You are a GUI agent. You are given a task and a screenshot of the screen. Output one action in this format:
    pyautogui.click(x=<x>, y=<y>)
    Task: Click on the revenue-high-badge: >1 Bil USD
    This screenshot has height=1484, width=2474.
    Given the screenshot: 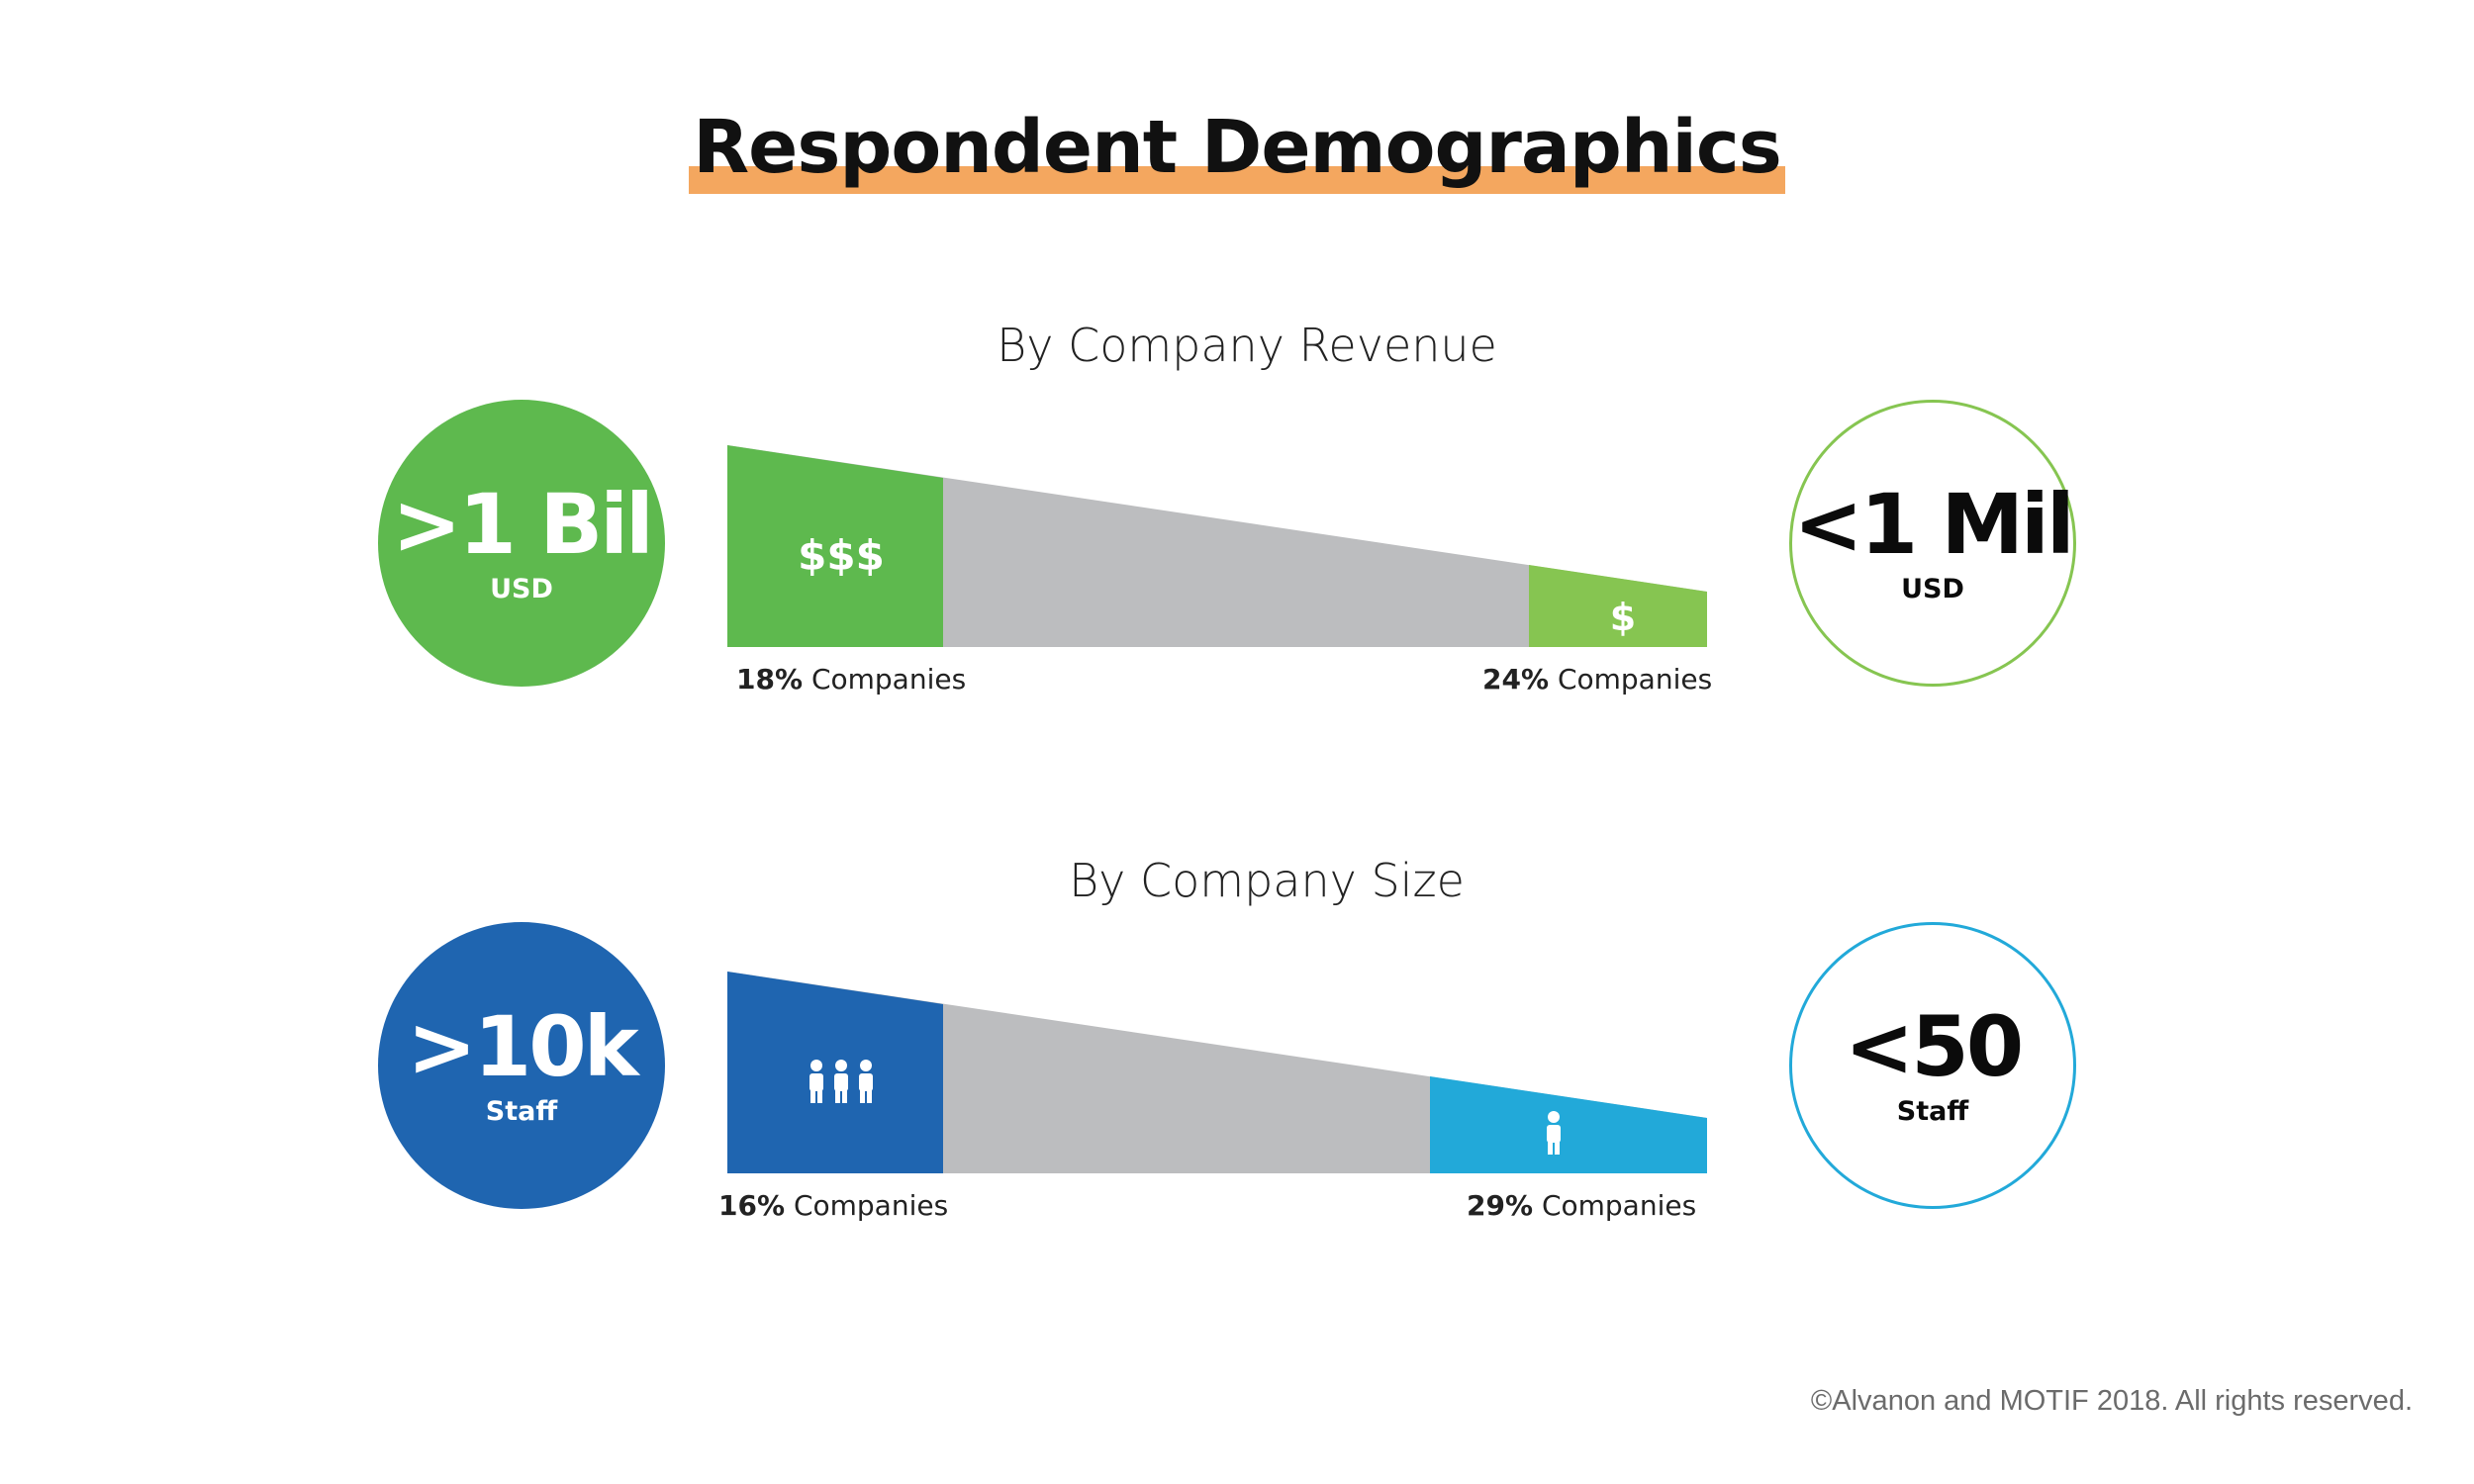 What is the action you would take?
    pyautogui.click(x=521, y=543)
    